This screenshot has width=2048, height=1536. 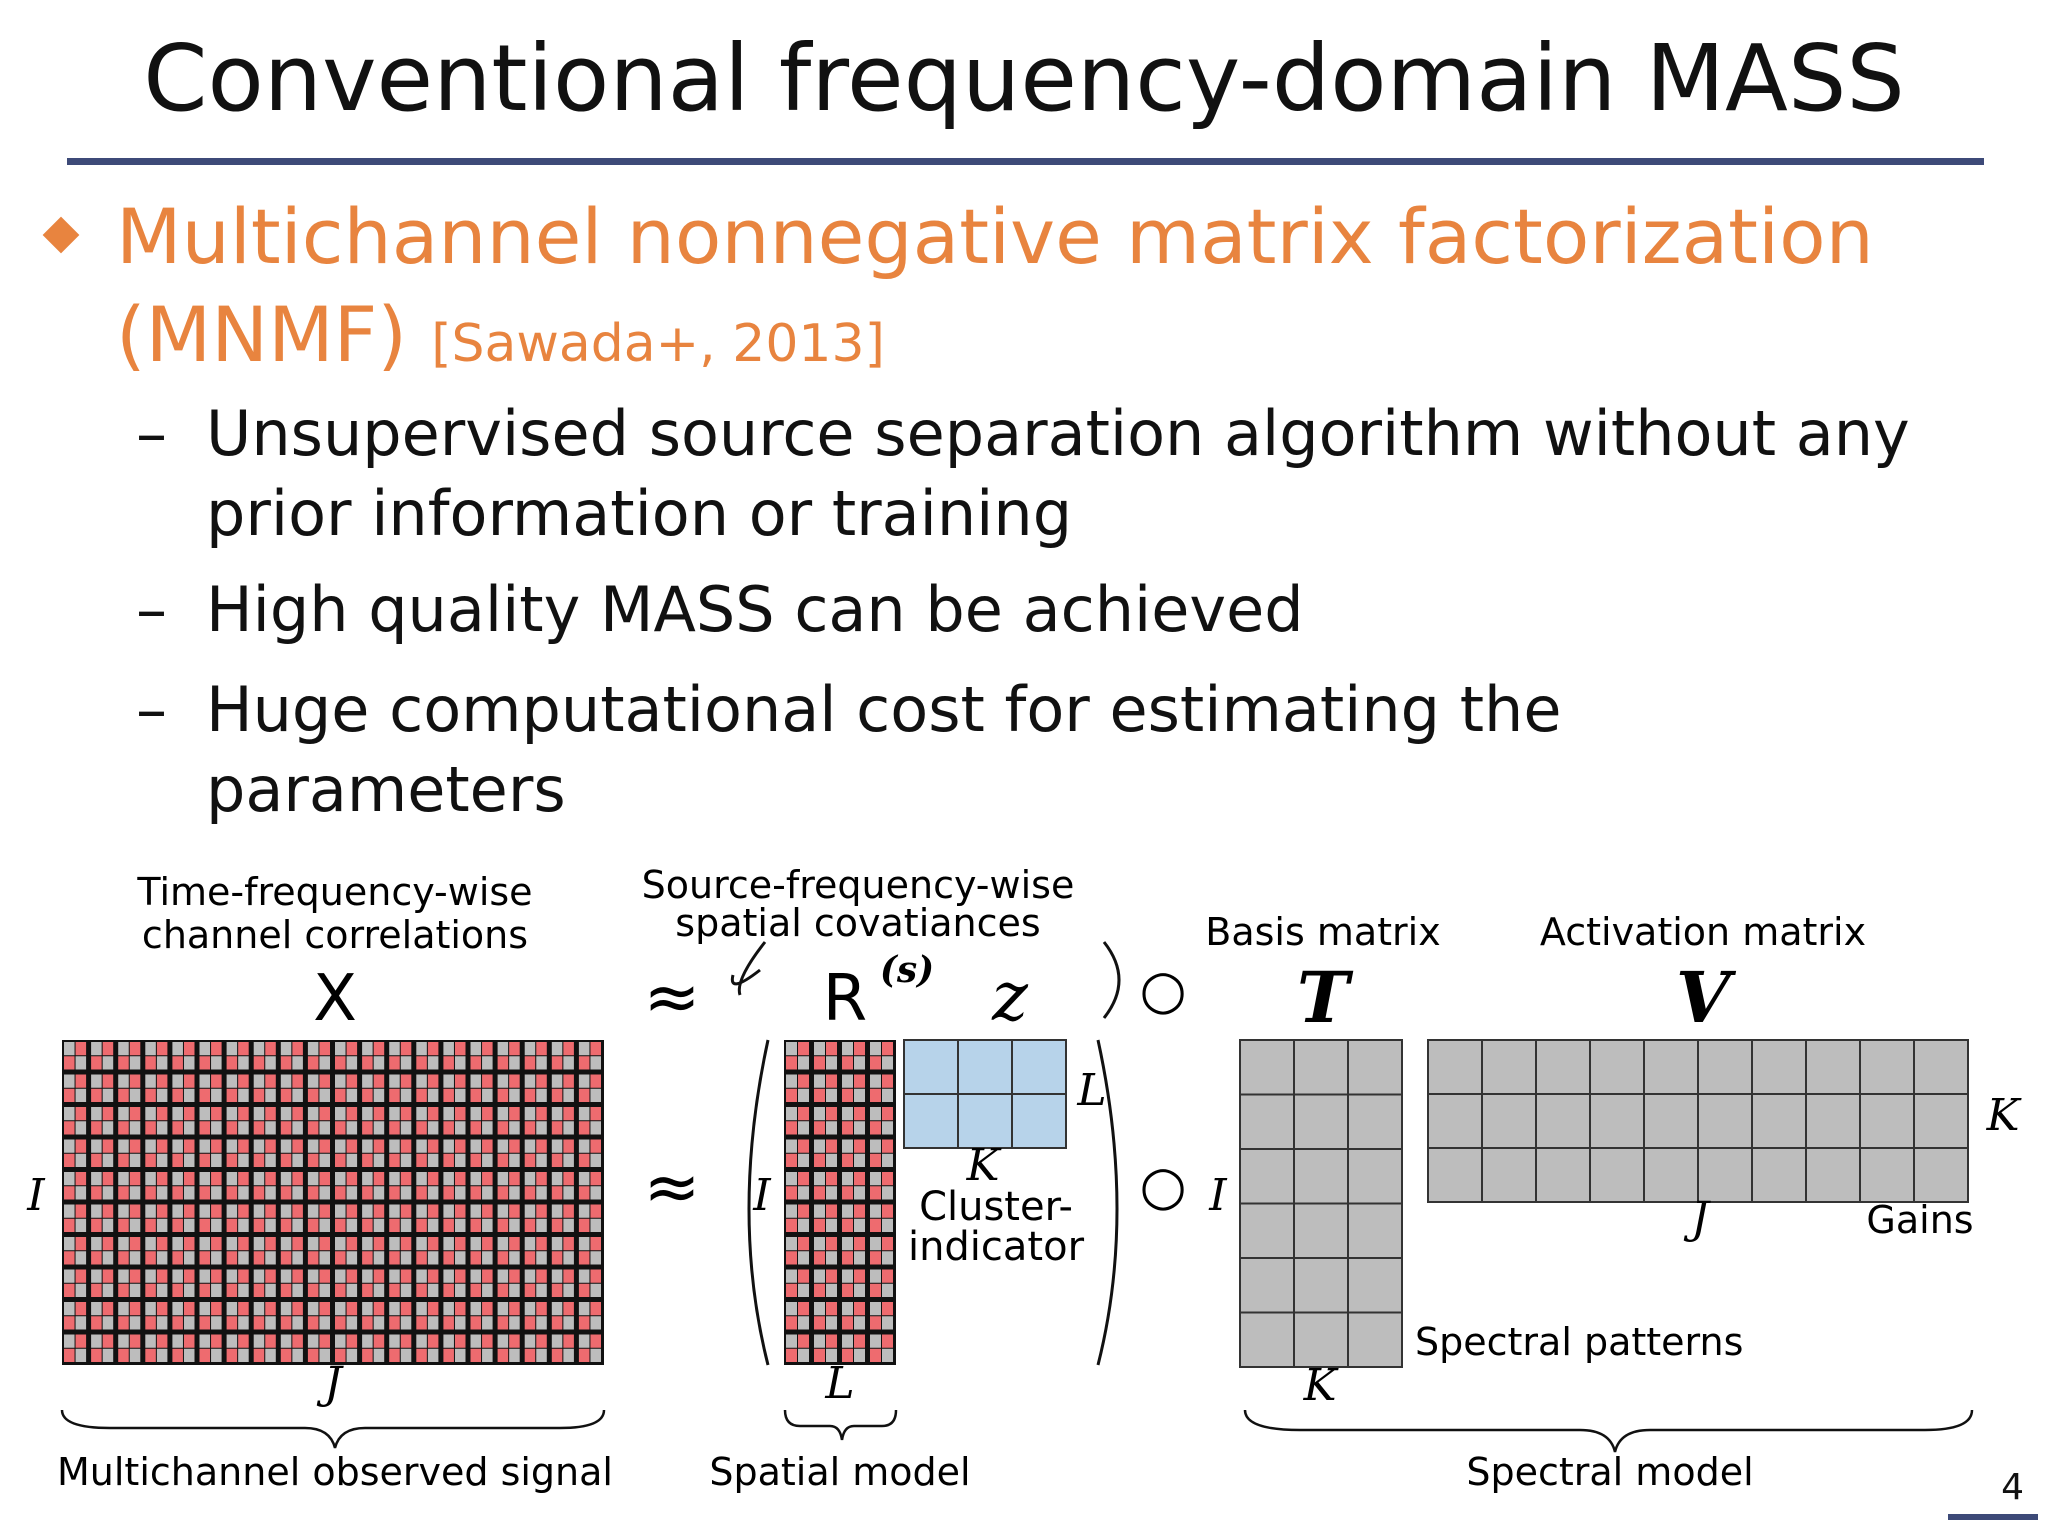 I want to click on approx-symbol-mid: ≈, so click(x=672, y=1187).